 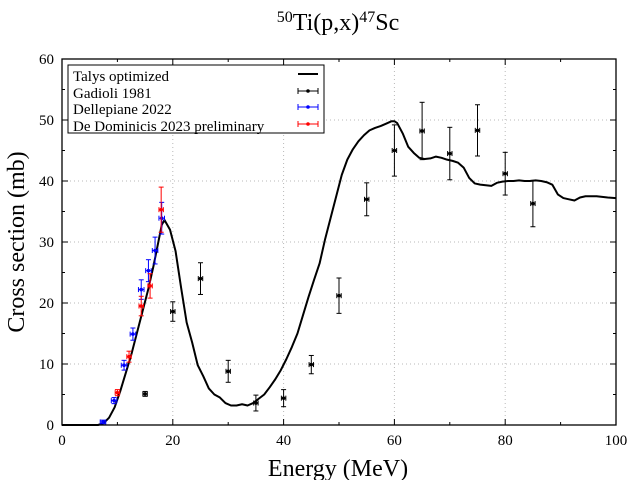 What do you see at coordinates (172, 441) in the screenshot?
I see `x-tick-label: 20` at bounding box center [172, 441].